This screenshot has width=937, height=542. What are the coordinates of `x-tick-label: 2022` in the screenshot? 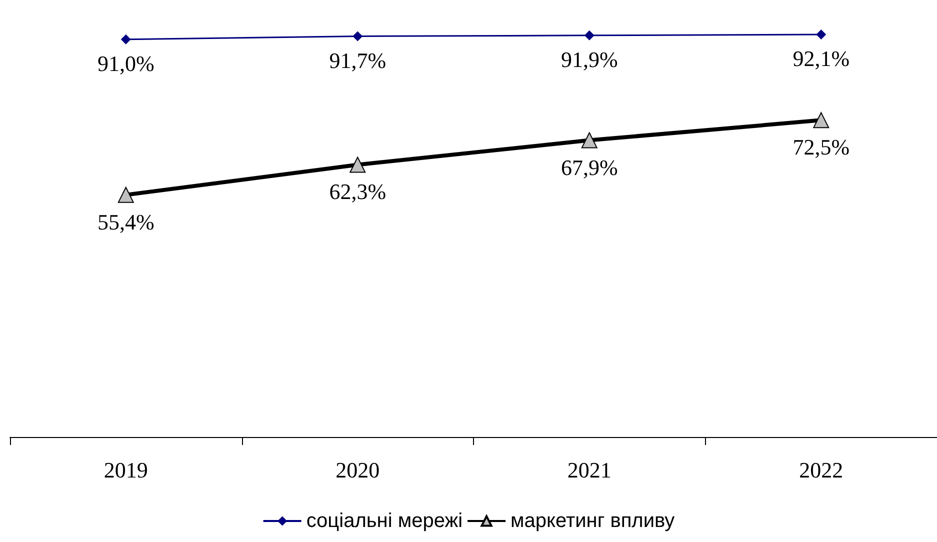 It's located at (821, 470).